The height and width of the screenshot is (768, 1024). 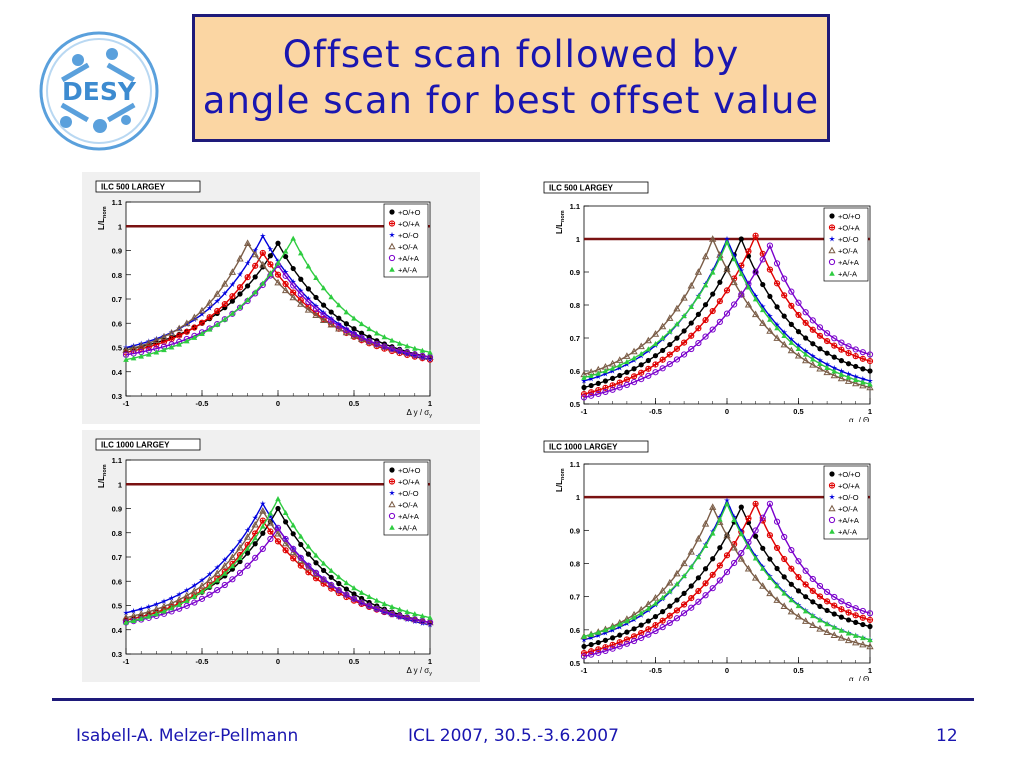 I want to click on chart-title-box: ILC 500 LARGEY, so click(x=596, y=187).